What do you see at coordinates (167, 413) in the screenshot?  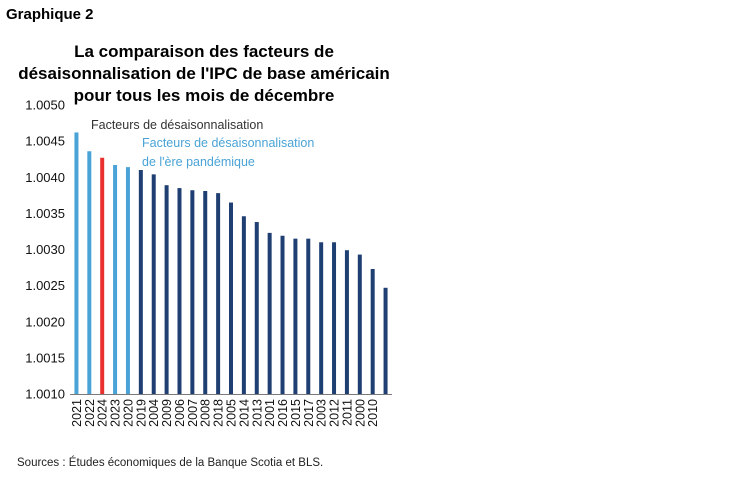 I see `x-tick-label: 2009` at bounding box center [167, 413].